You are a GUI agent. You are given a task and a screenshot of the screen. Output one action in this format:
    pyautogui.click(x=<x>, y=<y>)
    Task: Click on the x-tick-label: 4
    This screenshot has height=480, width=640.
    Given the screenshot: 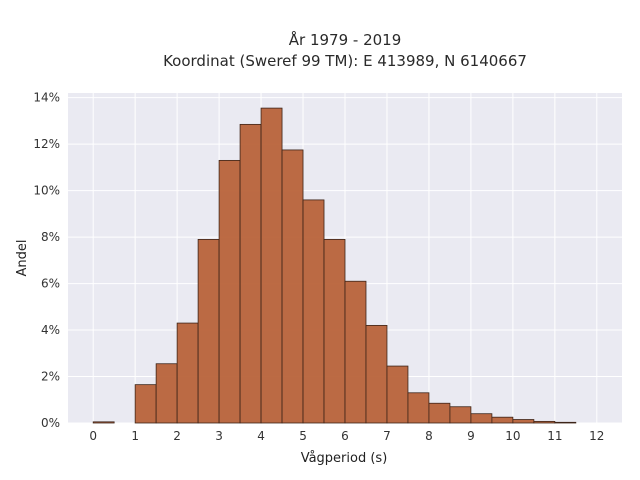 What is the action you would take?
    pyautogui.click(x=261, y=436)
    